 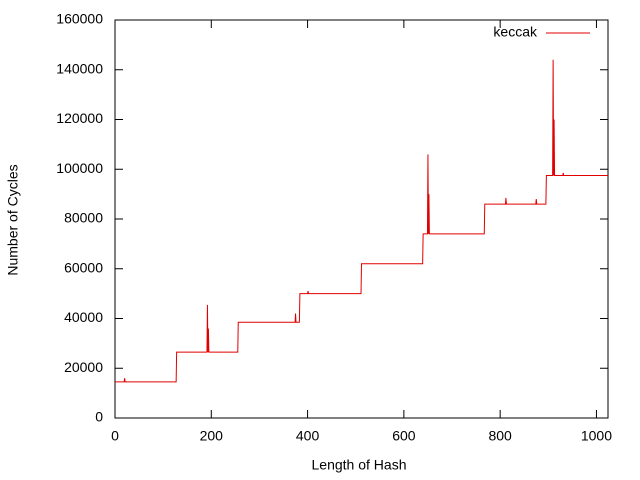 I want to click on y-tick-label: 0, so click(x=99, y=417).